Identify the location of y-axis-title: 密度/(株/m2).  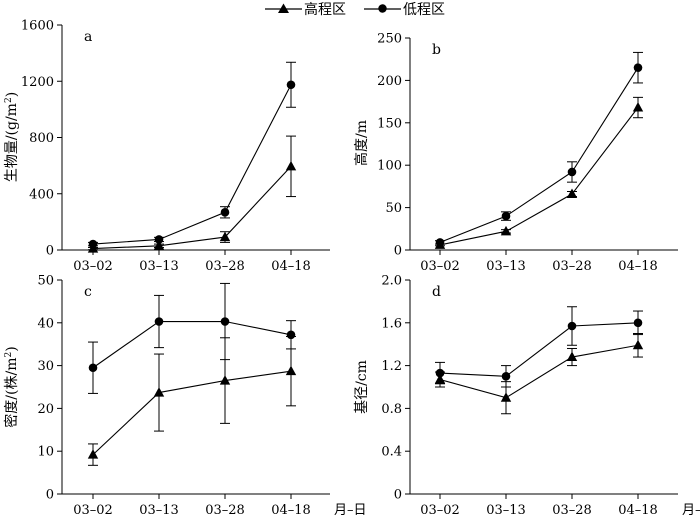
(11, 386).